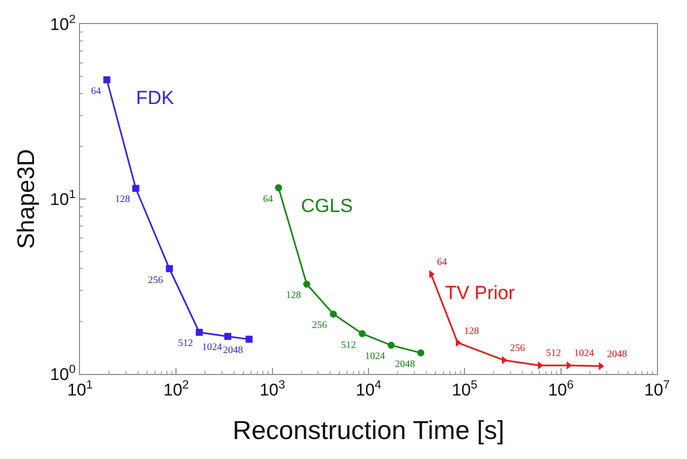 The height and width of the screenshot is (459, 687). Describe the element at coordinates (327, 206) in the screenshot. I see `series-label: CGLS` at that location.